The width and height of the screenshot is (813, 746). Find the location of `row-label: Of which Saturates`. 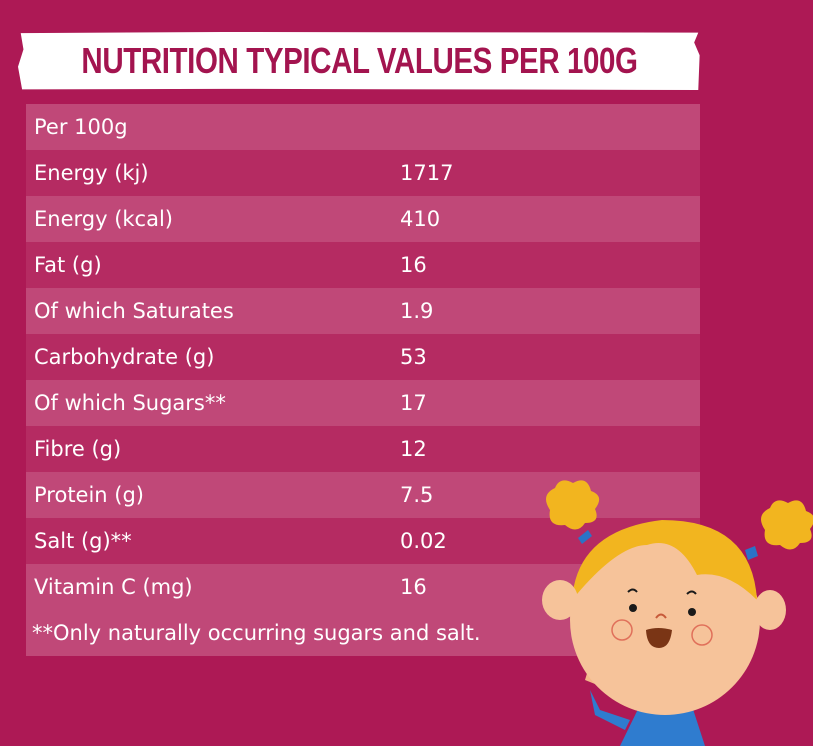

row-label: Of which Saturates is located at coordinates (134, 311).